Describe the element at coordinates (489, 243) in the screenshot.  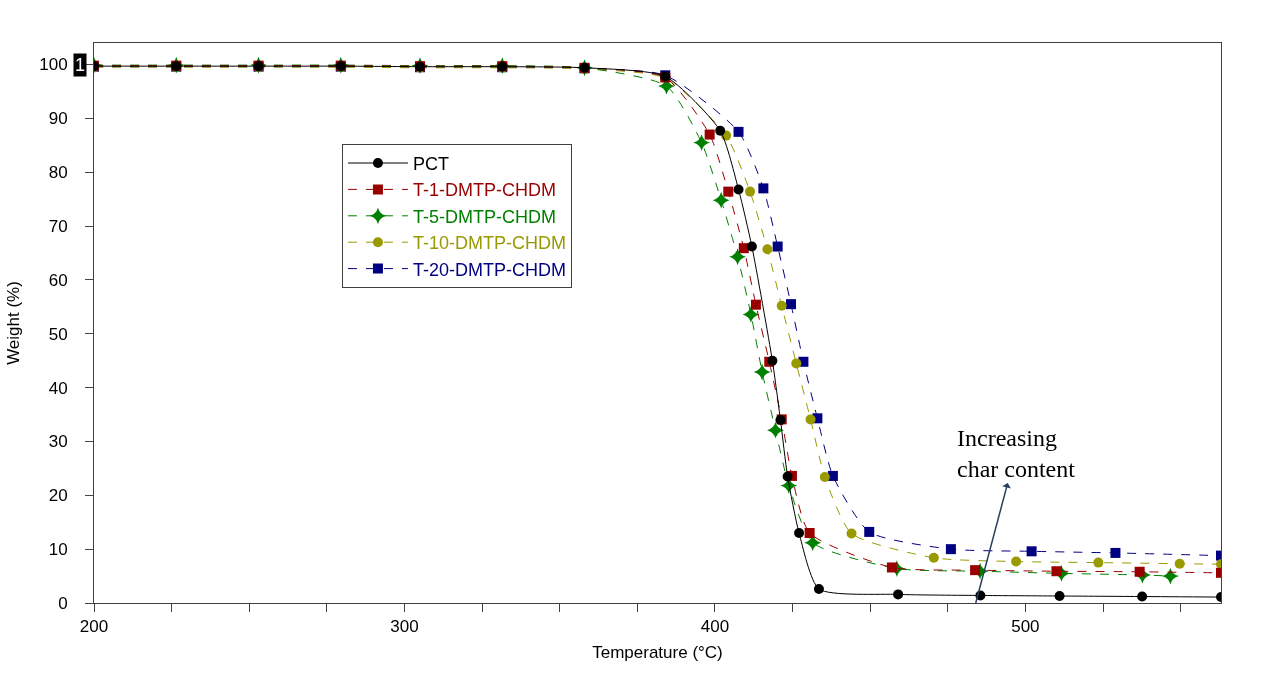
I see `legend-label: T-10-DMTP-CHDM` at that location.